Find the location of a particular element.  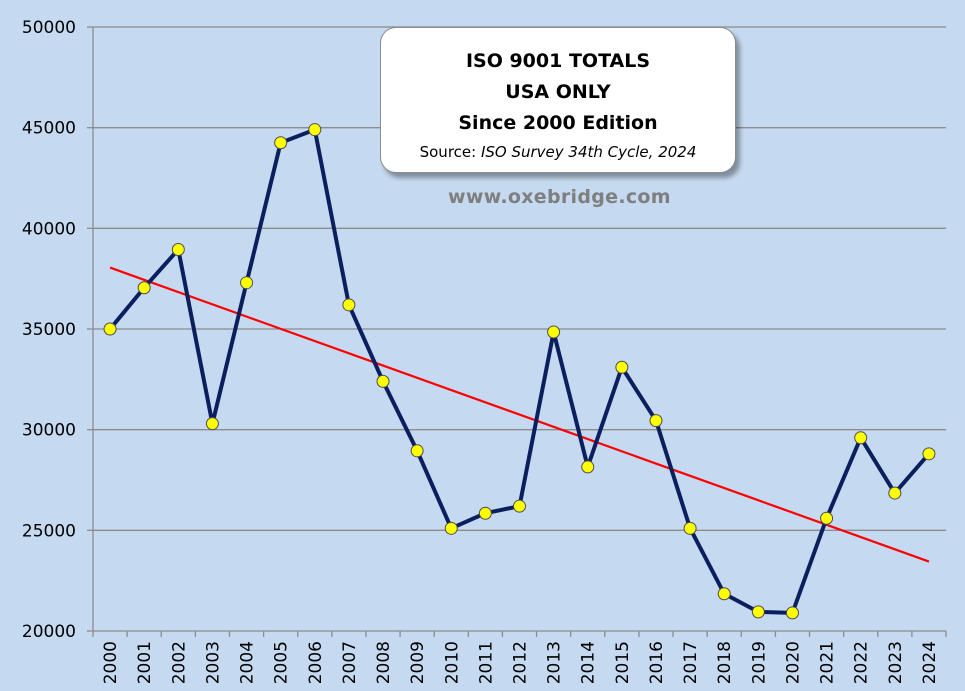

x-tick-label-2002: 2002 is located at coordinates (179, 662).